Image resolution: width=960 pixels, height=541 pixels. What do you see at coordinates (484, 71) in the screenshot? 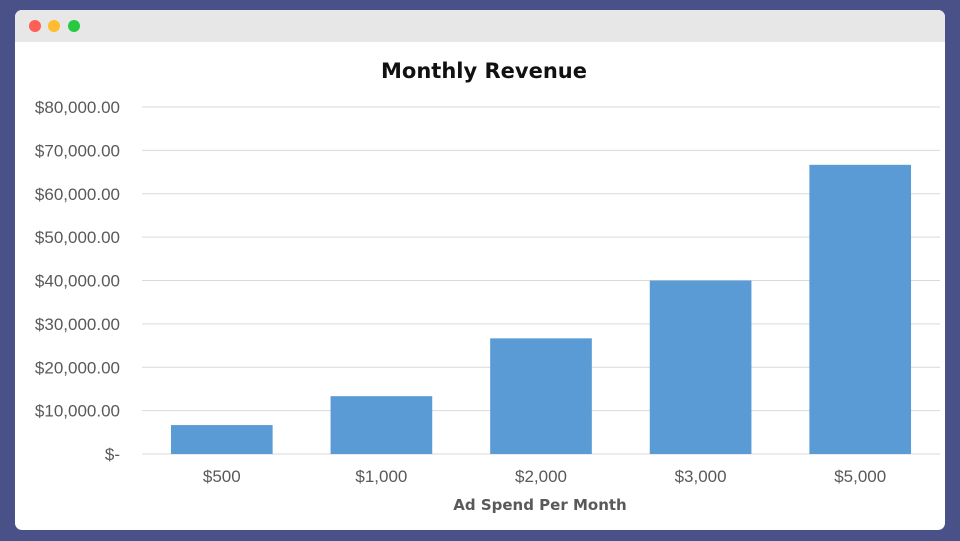
I see `chart-title: Monthly Revenue` at bounding box center [484, 71].